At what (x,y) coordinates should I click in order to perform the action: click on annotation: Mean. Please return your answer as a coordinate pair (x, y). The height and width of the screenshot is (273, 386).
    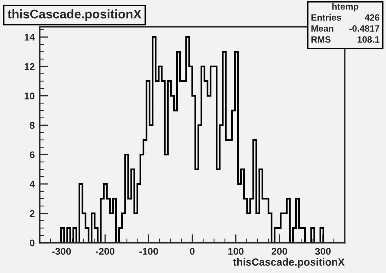
    Looking at the image, I should click on (323, 29).